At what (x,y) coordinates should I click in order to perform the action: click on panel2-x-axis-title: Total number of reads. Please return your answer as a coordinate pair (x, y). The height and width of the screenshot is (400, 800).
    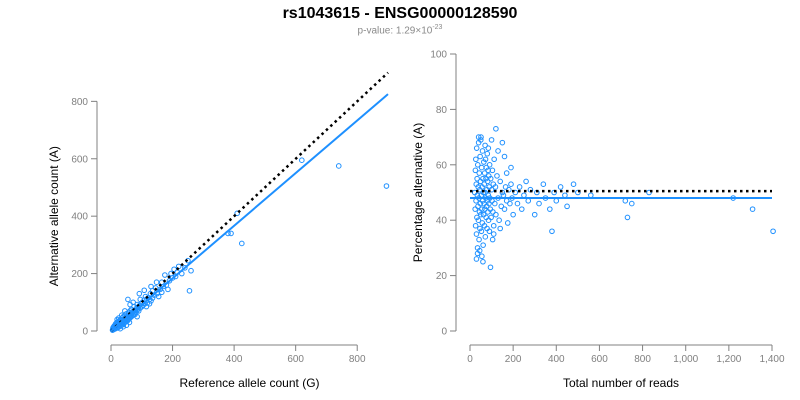
    Looking at the image, I should click on (621, 383).